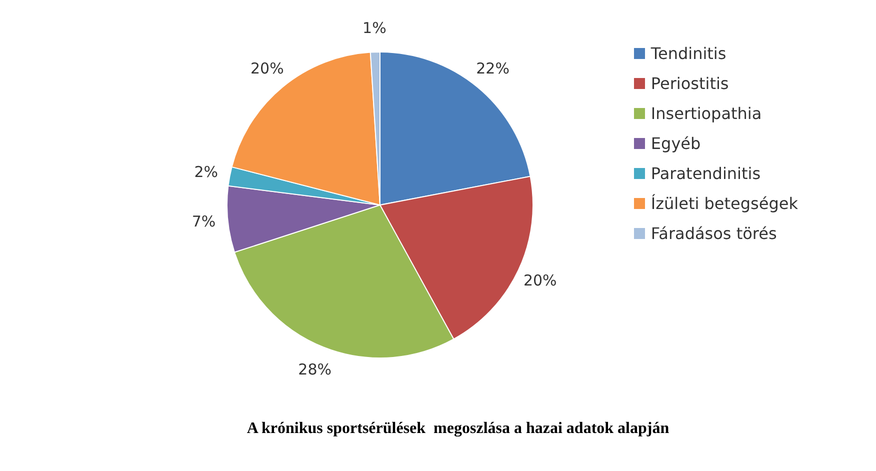  I want to click on data-label: 7%, so click(204, 221).